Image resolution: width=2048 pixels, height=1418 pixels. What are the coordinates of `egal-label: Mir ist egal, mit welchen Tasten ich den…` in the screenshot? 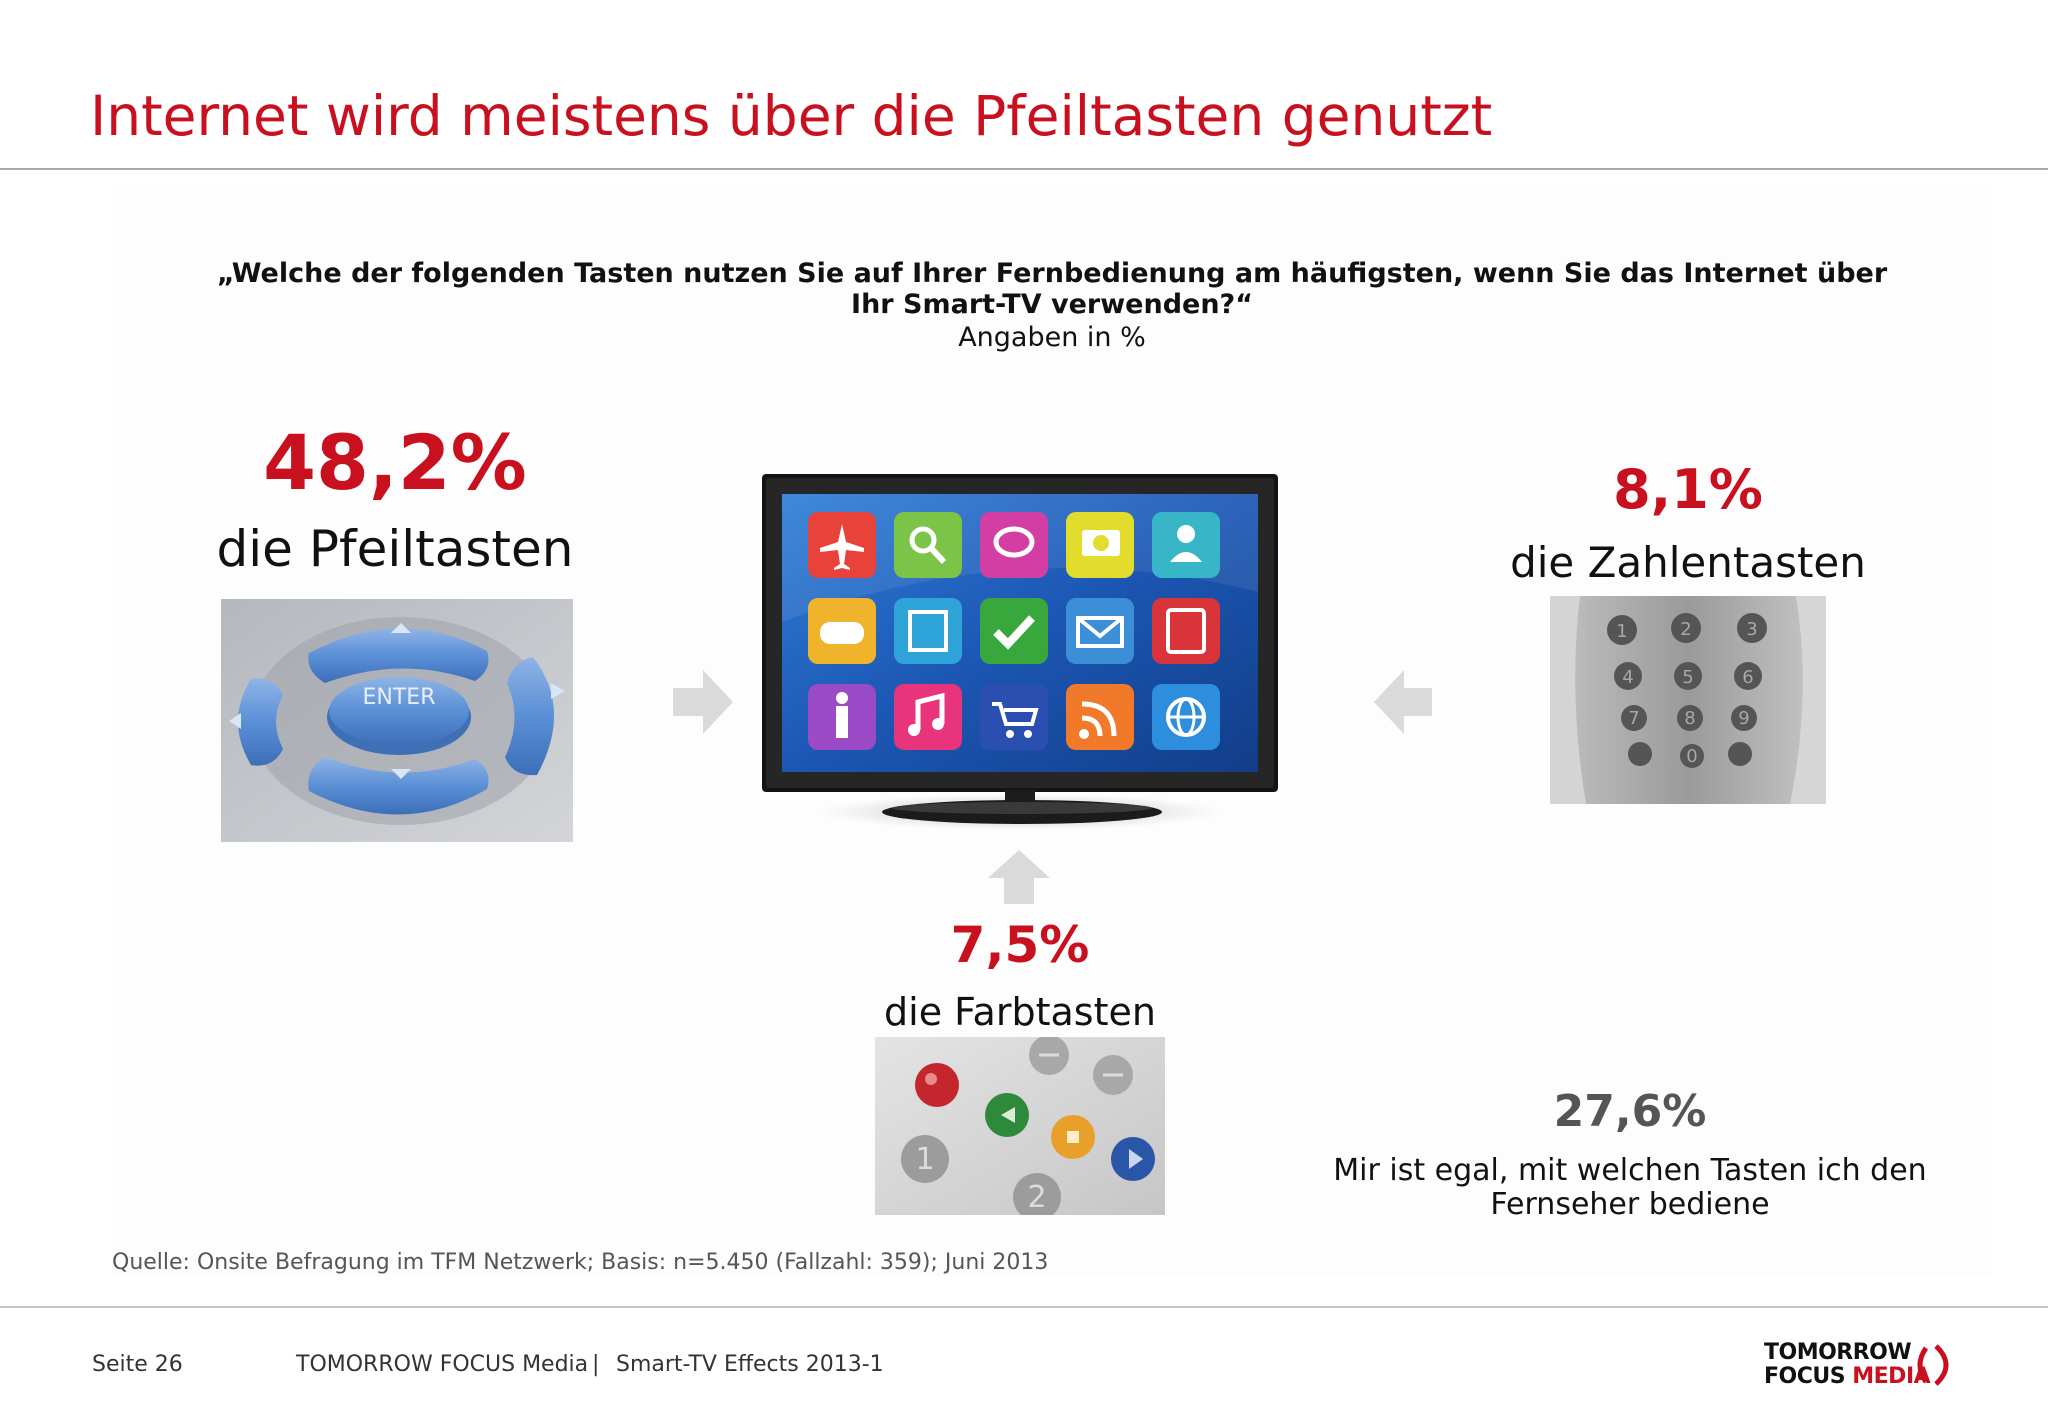 It's located at (1630, 1187).